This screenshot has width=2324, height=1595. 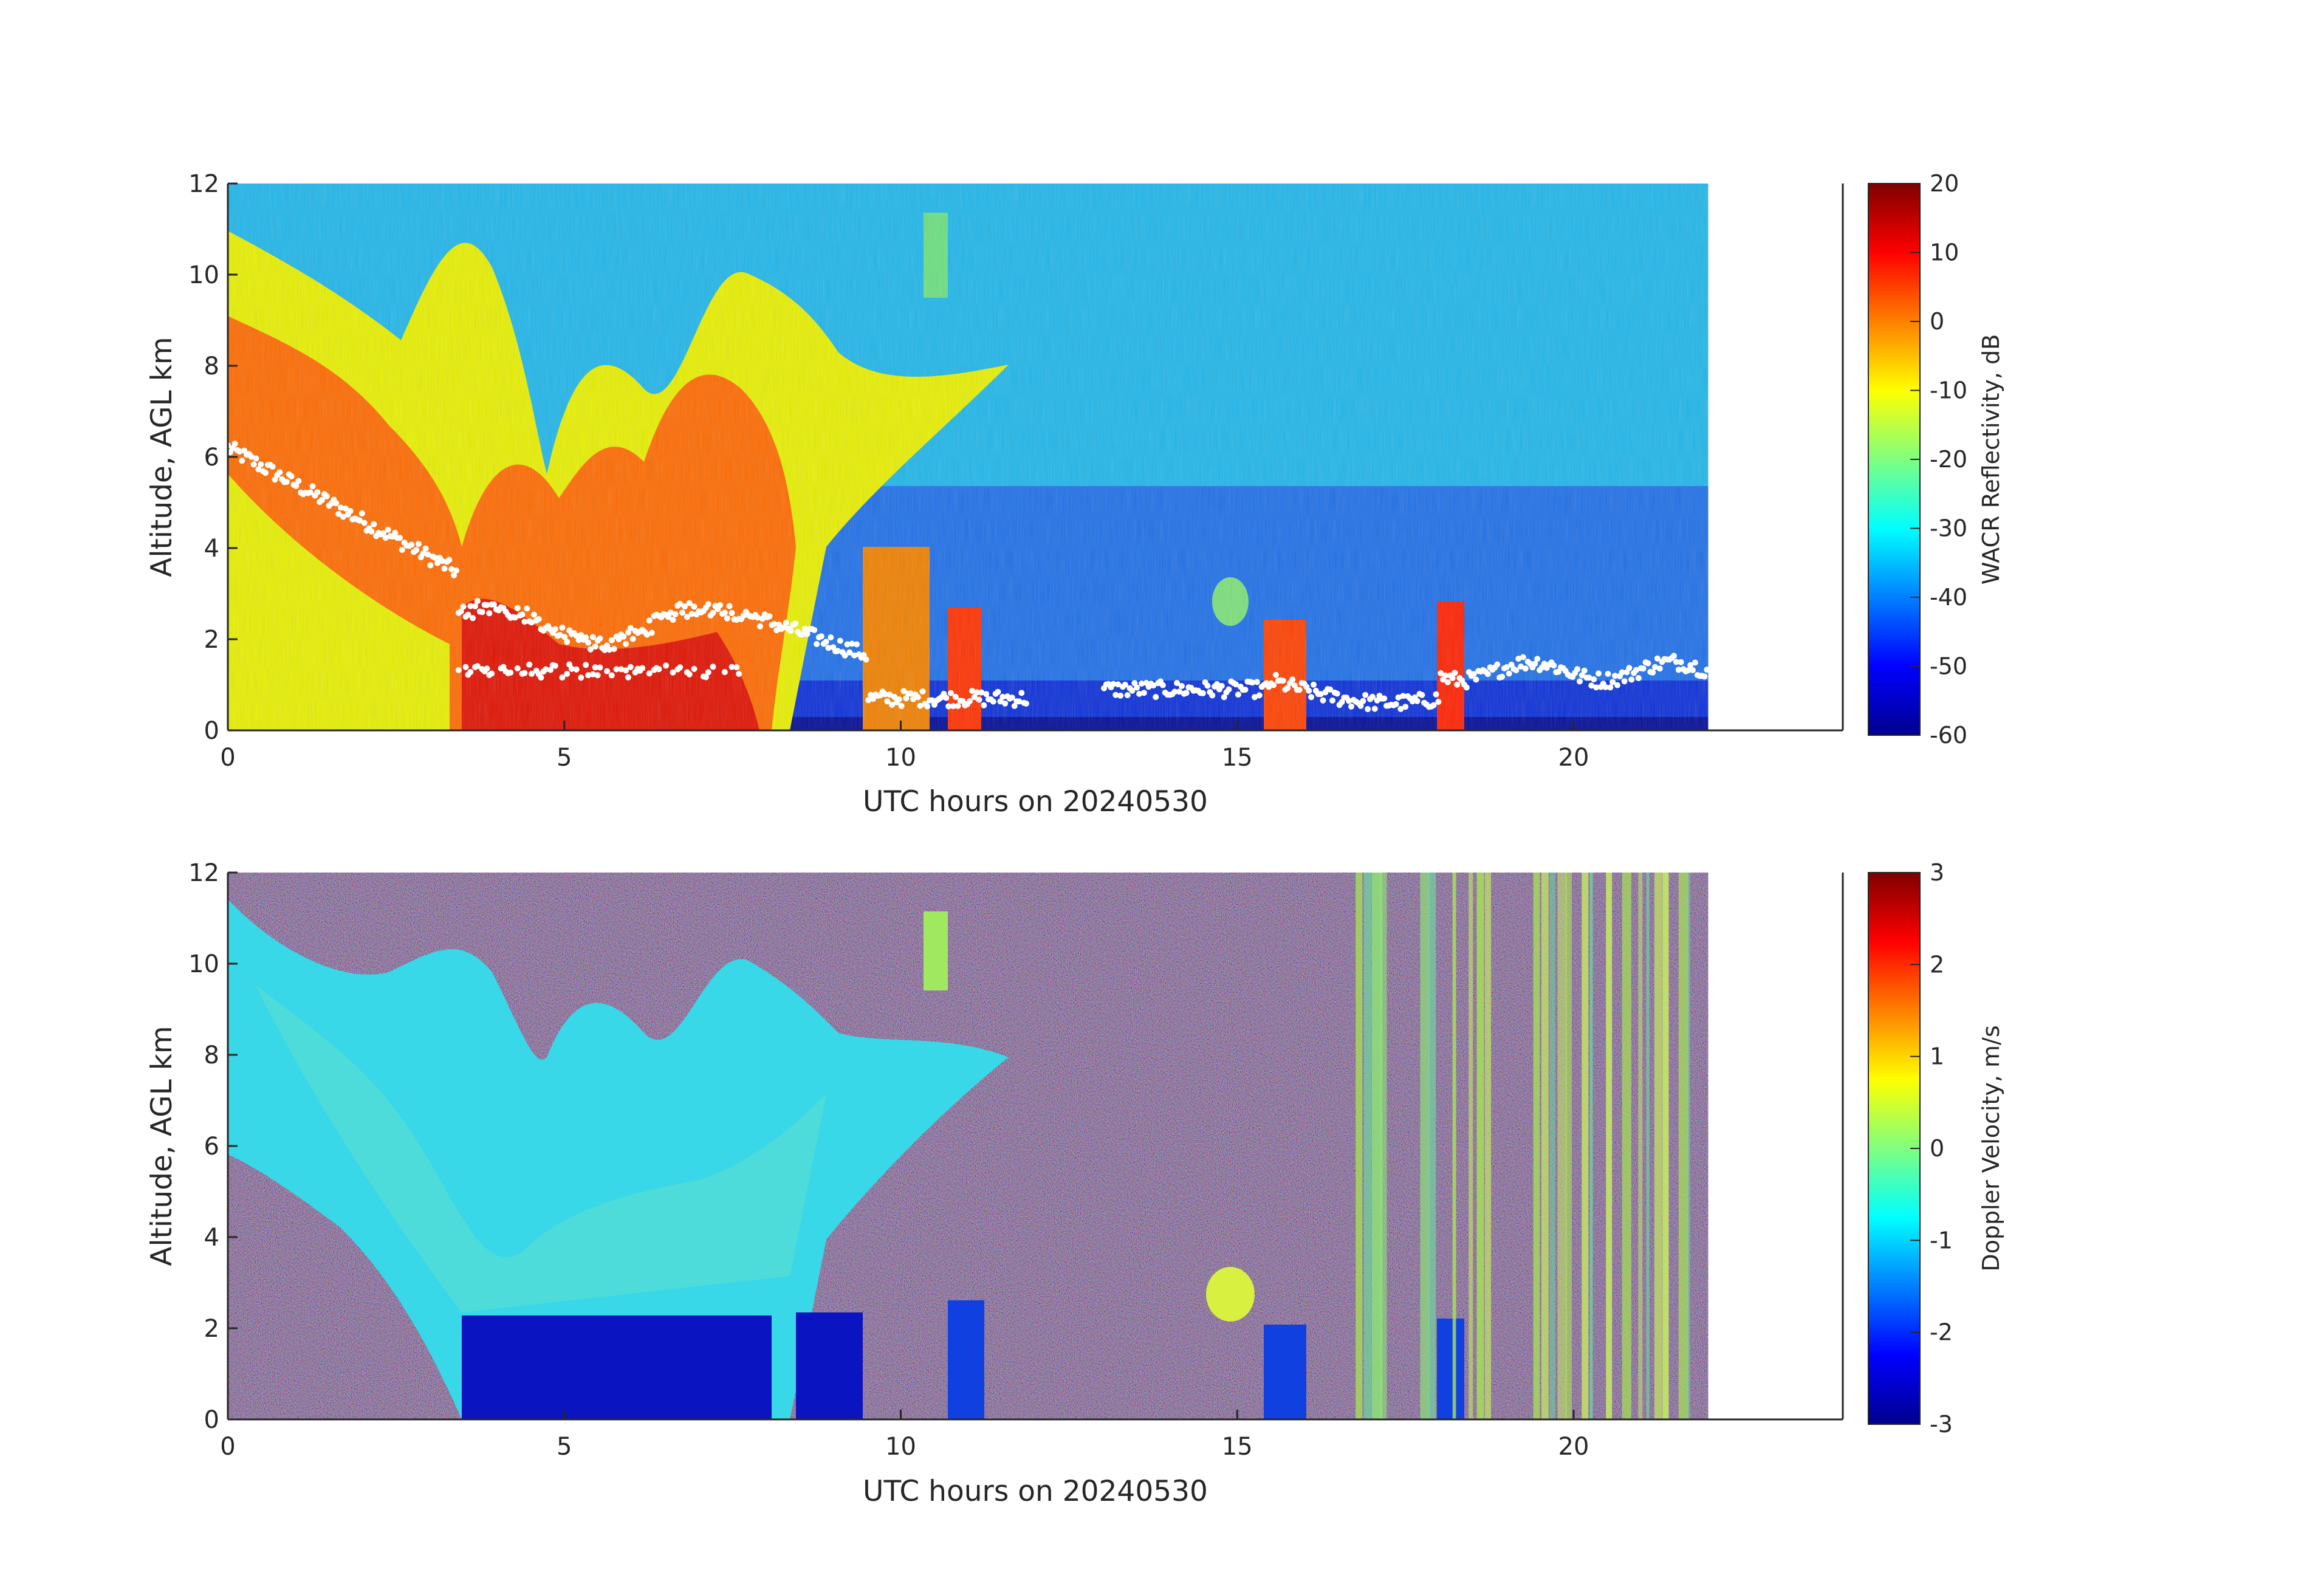 I want to click on doppler-precip-cell-c, so click(x=1285, y=1372).